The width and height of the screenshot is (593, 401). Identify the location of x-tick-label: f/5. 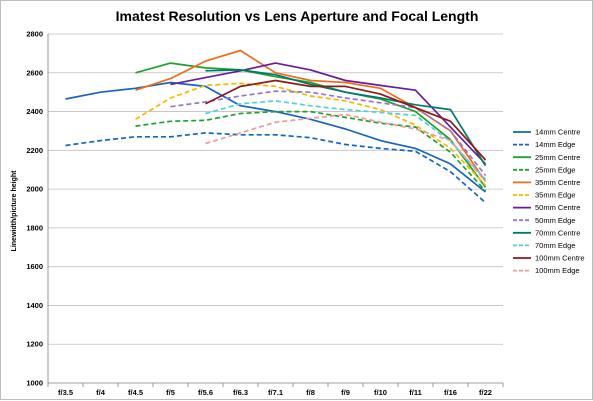
(170, 392).